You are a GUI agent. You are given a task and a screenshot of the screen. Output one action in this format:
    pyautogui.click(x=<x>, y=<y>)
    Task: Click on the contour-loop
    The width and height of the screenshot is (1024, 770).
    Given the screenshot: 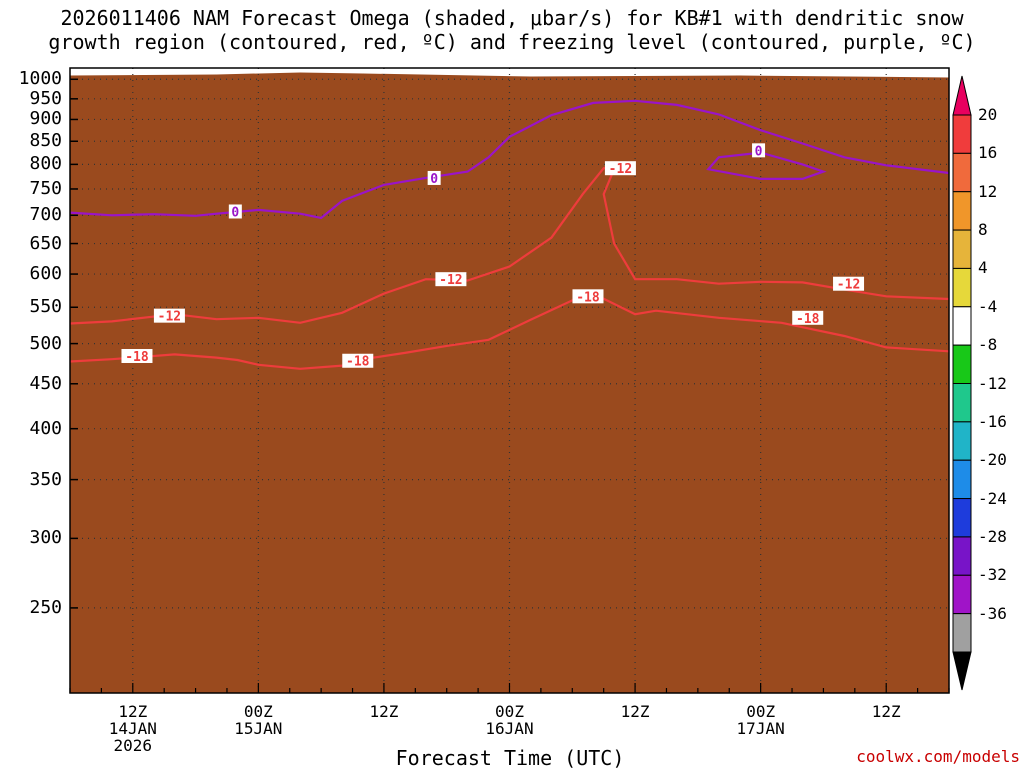 What is the action you would take?
    pyautogui.click(x=766, y=165)
    